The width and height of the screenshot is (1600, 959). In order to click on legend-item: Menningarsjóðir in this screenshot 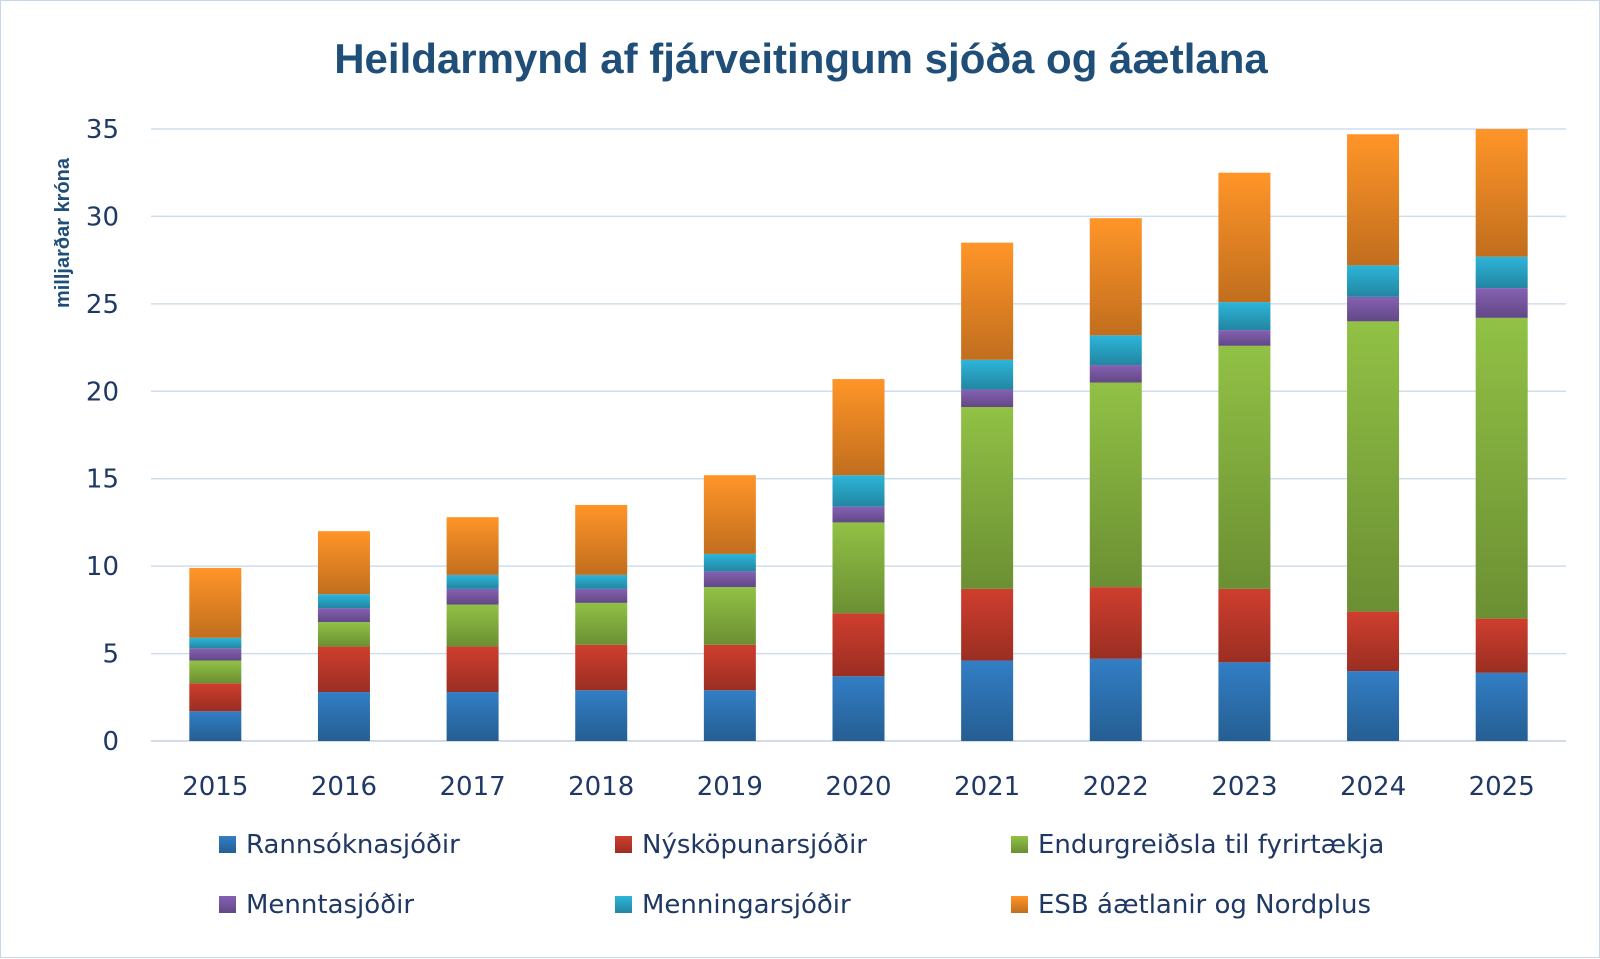, I will do `click(733, 905)`.